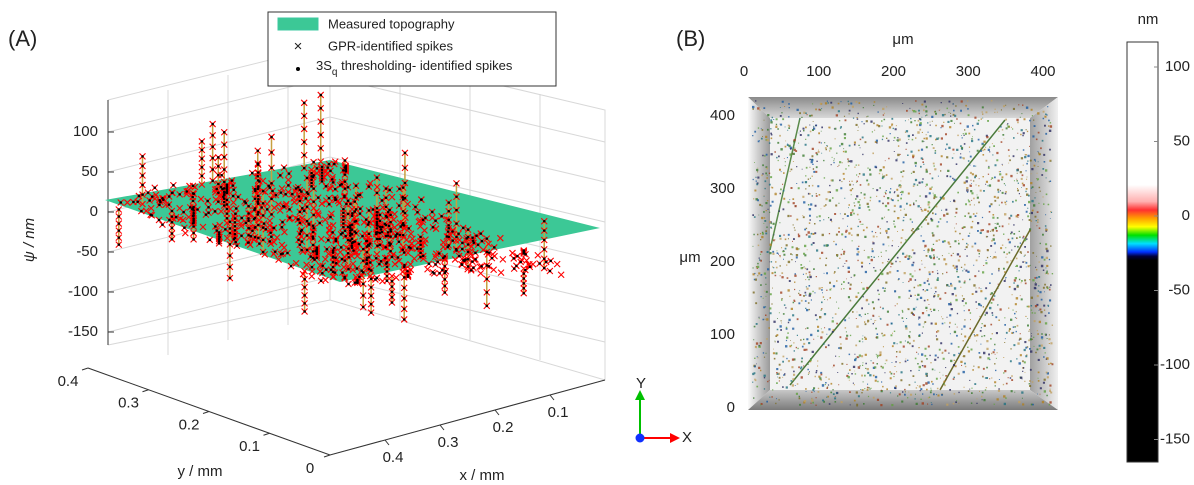 The image size is (1194, 485). Describe the element at coordinates (1179, 289) in the screenshot. I see `colorbar-tick-label: -50` at that location.